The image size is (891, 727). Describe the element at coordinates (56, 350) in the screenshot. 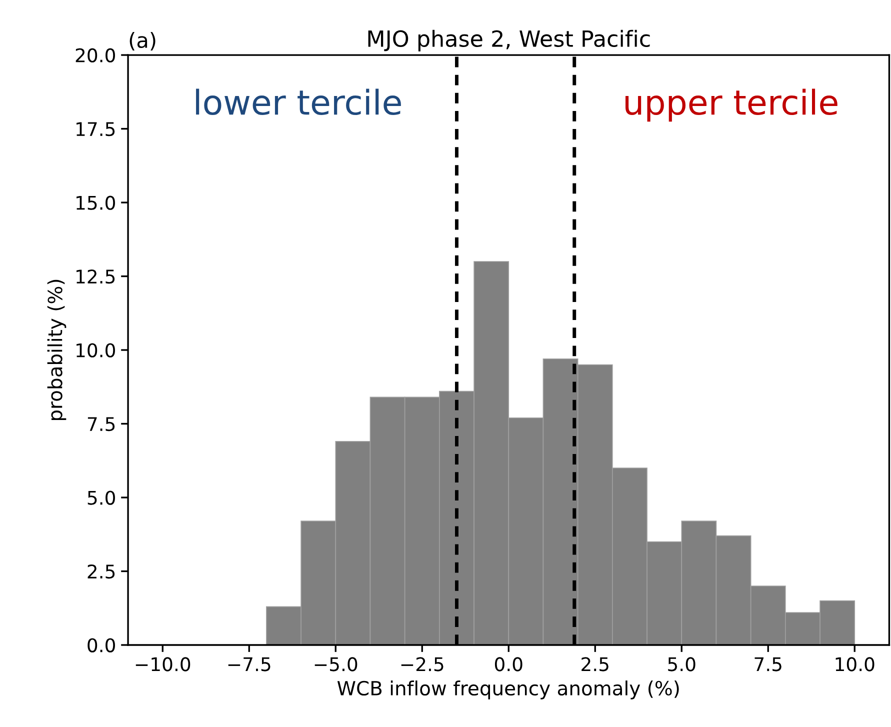

I see `y-axis-title: probability (%)` at that location.